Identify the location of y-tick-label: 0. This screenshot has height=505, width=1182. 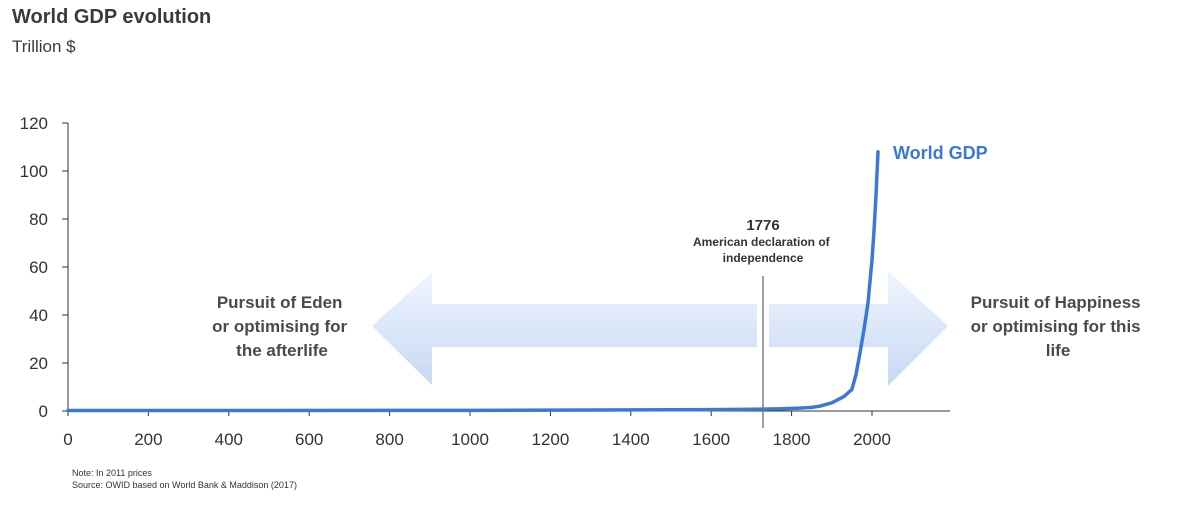
(43, 411).